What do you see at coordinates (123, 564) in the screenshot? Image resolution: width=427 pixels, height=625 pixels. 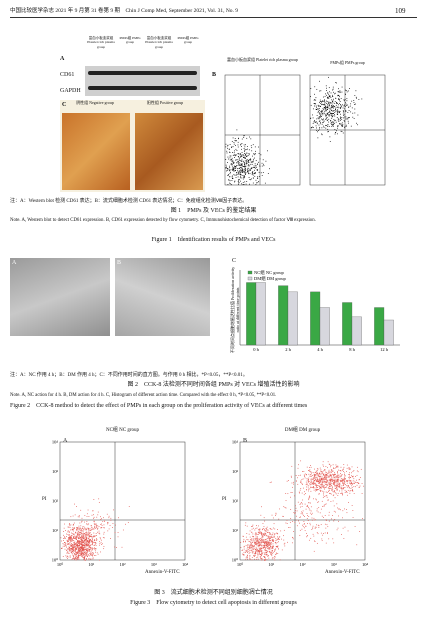 I see `x-tick-label: 10²` at bounding box center [123, 564].